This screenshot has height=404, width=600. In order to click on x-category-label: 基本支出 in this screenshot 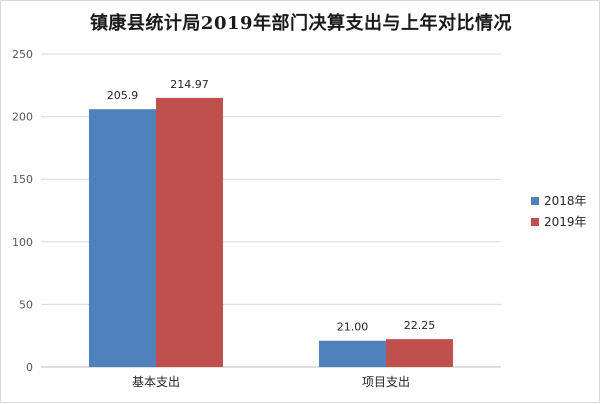, I will do `click(156, 382)`.